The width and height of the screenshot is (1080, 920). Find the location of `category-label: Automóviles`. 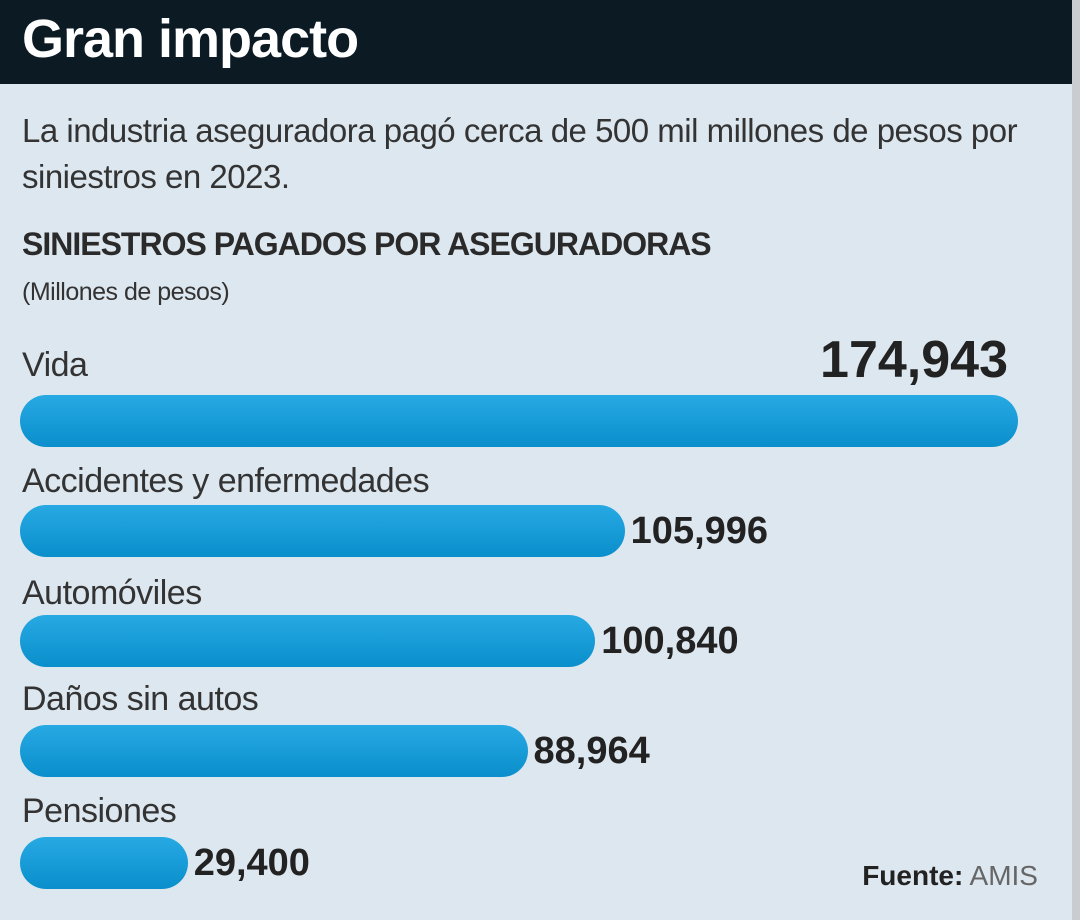

category-label: Automóviles is located at coordinates (112, 593).